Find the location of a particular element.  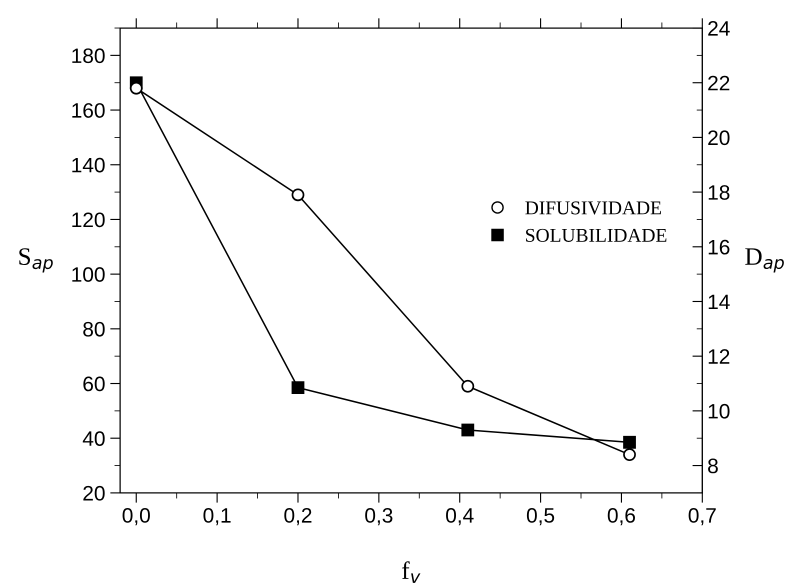

x-tick-label: 0,4 is located at coordinates (460, 517).